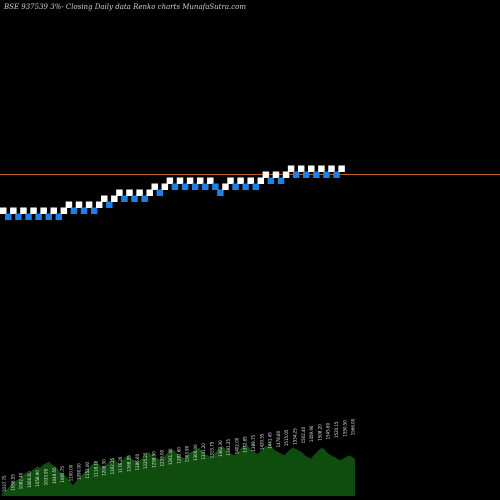 Image resolution: width=500 pixels, height=500 pixels. Describe the element at coordinates (303, 434) in the screenshot. I see `volume-label: 1502.40` at that location.